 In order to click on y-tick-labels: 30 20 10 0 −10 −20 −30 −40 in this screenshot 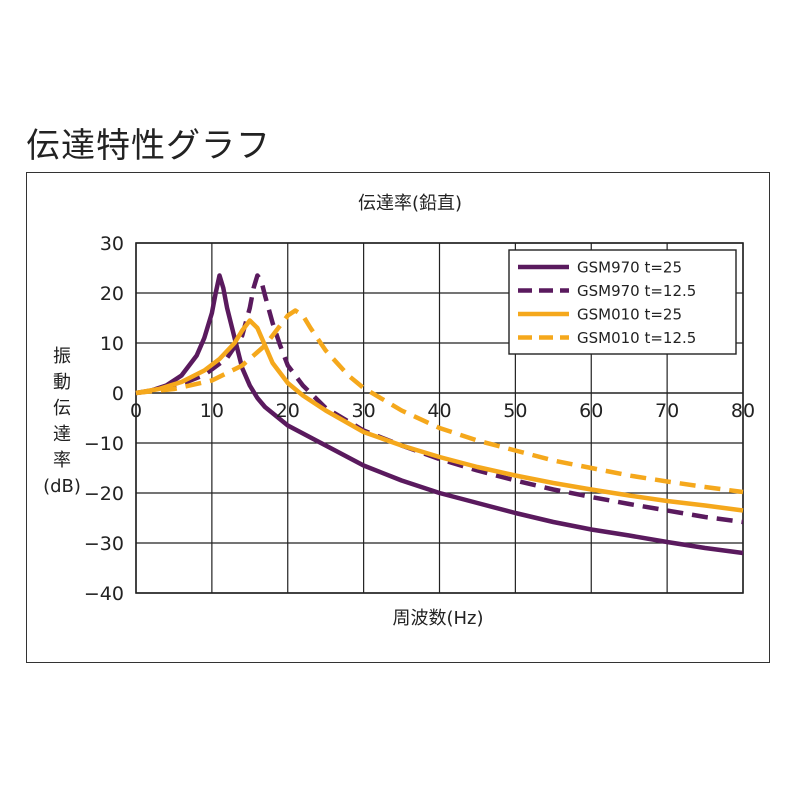, I will do `click(104, 419)`.